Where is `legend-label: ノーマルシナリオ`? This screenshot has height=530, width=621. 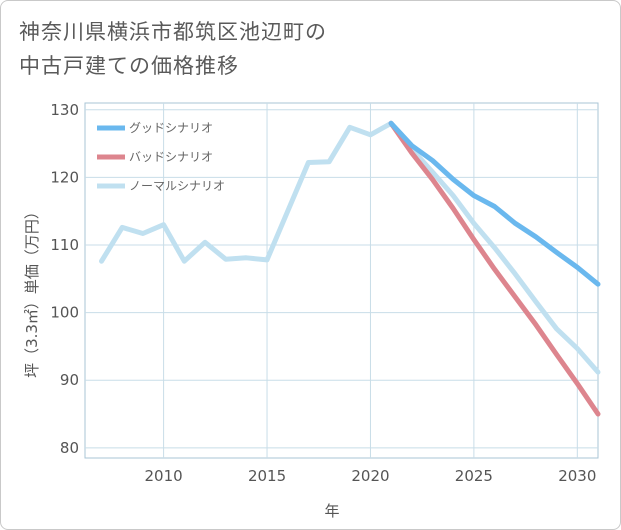 legend-label: ノーマルシナリオ is located at coordinates (177, 186).